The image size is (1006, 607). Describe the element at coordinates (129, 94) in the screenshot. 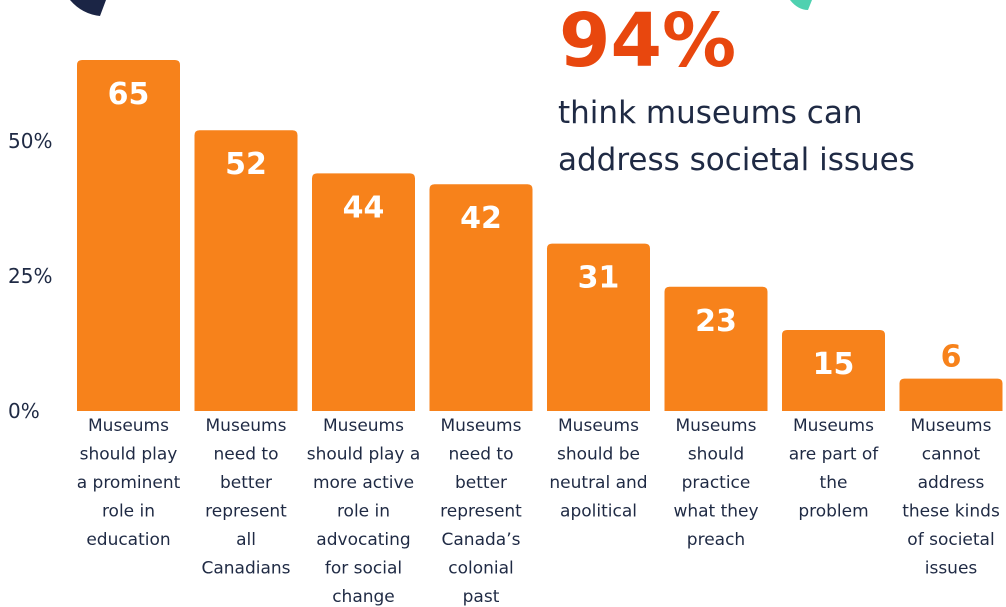

I see `bar-value-label: 65` at that location.